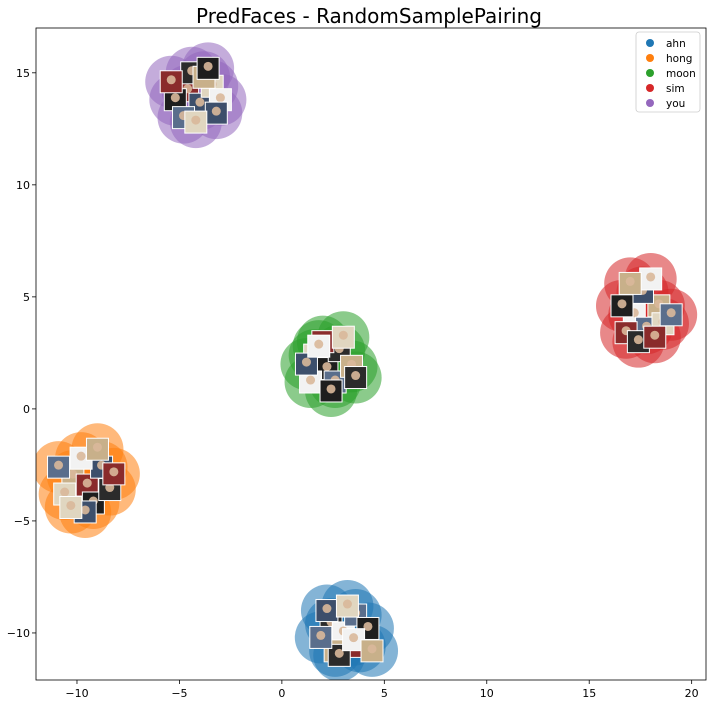 This screenshot has width=712, height=704. What do you see at coordinates (650, 88) in the screenshot?
I see `legend-marker-sim` at bounding box center [650, 88].